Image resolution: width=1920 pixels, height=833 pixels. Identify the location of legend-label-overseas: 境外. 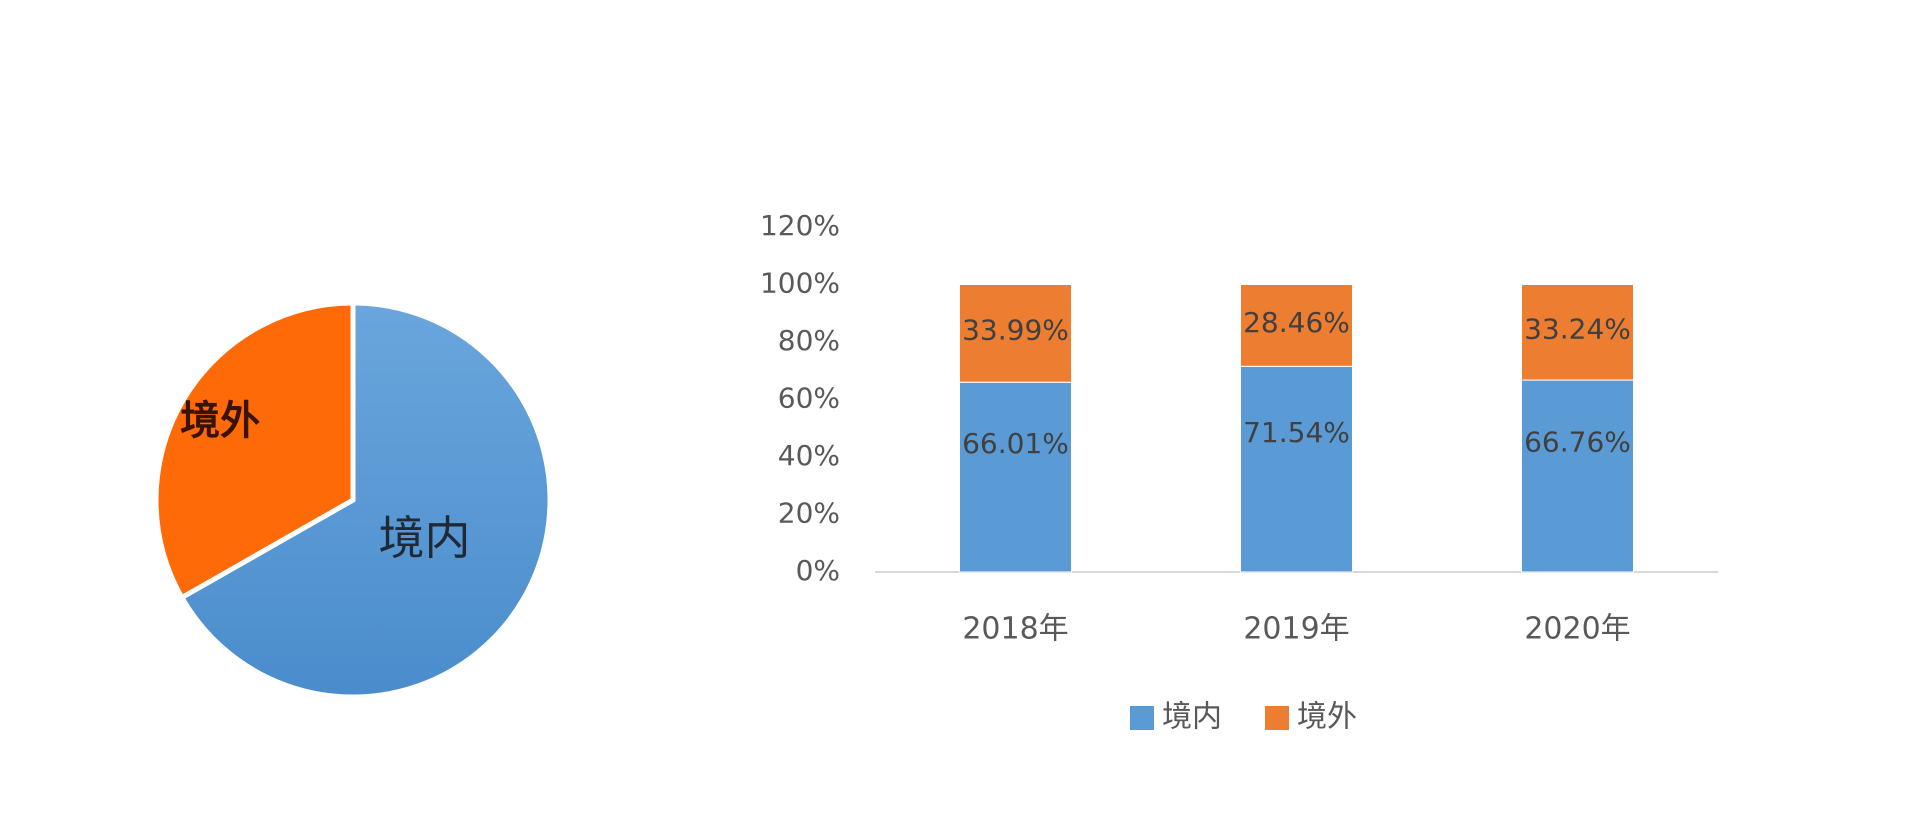
(1327, 717).